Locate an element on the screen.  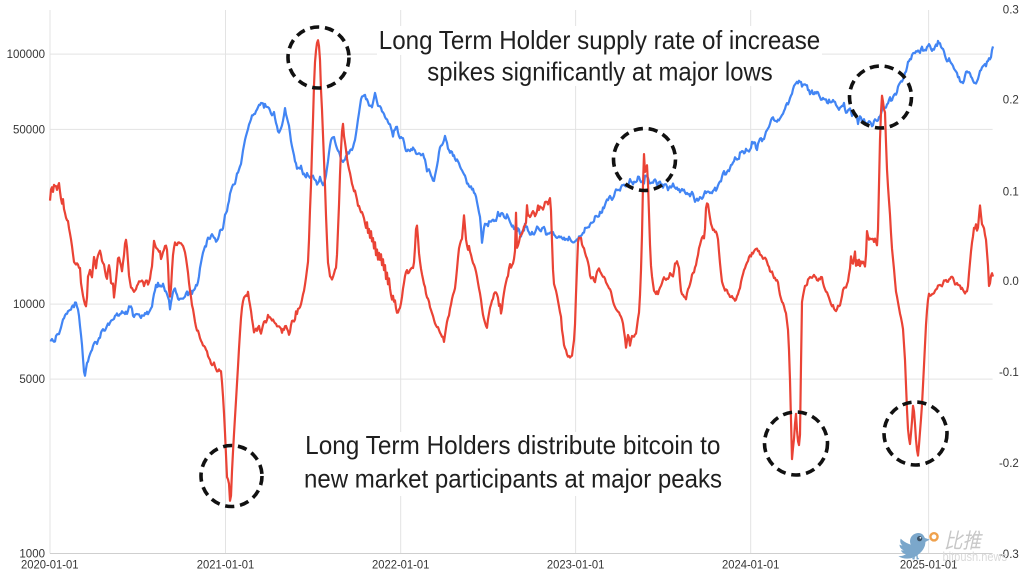
svg-text: -0.1 is located at coordinates (1009, 373).